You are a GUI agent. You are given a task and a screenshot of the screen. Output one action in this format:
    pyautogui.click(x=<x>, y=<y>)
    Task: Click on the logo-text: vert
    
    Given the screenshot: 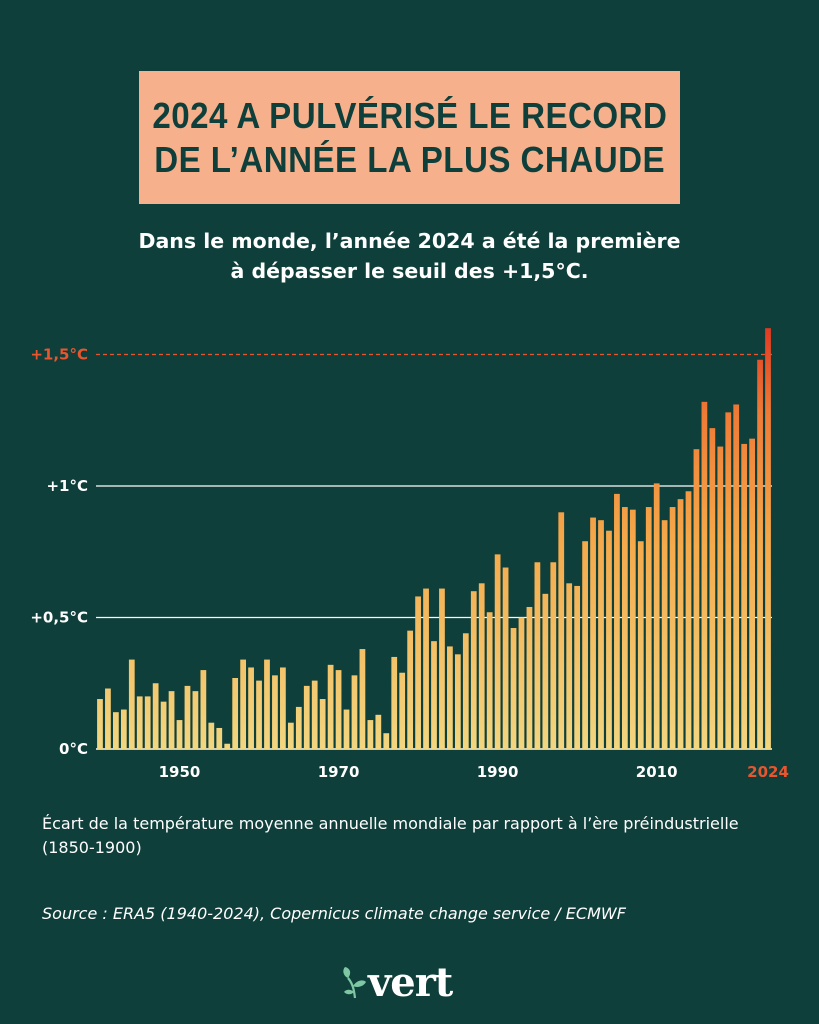 What is the action you would take?
    pyautogui.click(x=410, y=982)
    